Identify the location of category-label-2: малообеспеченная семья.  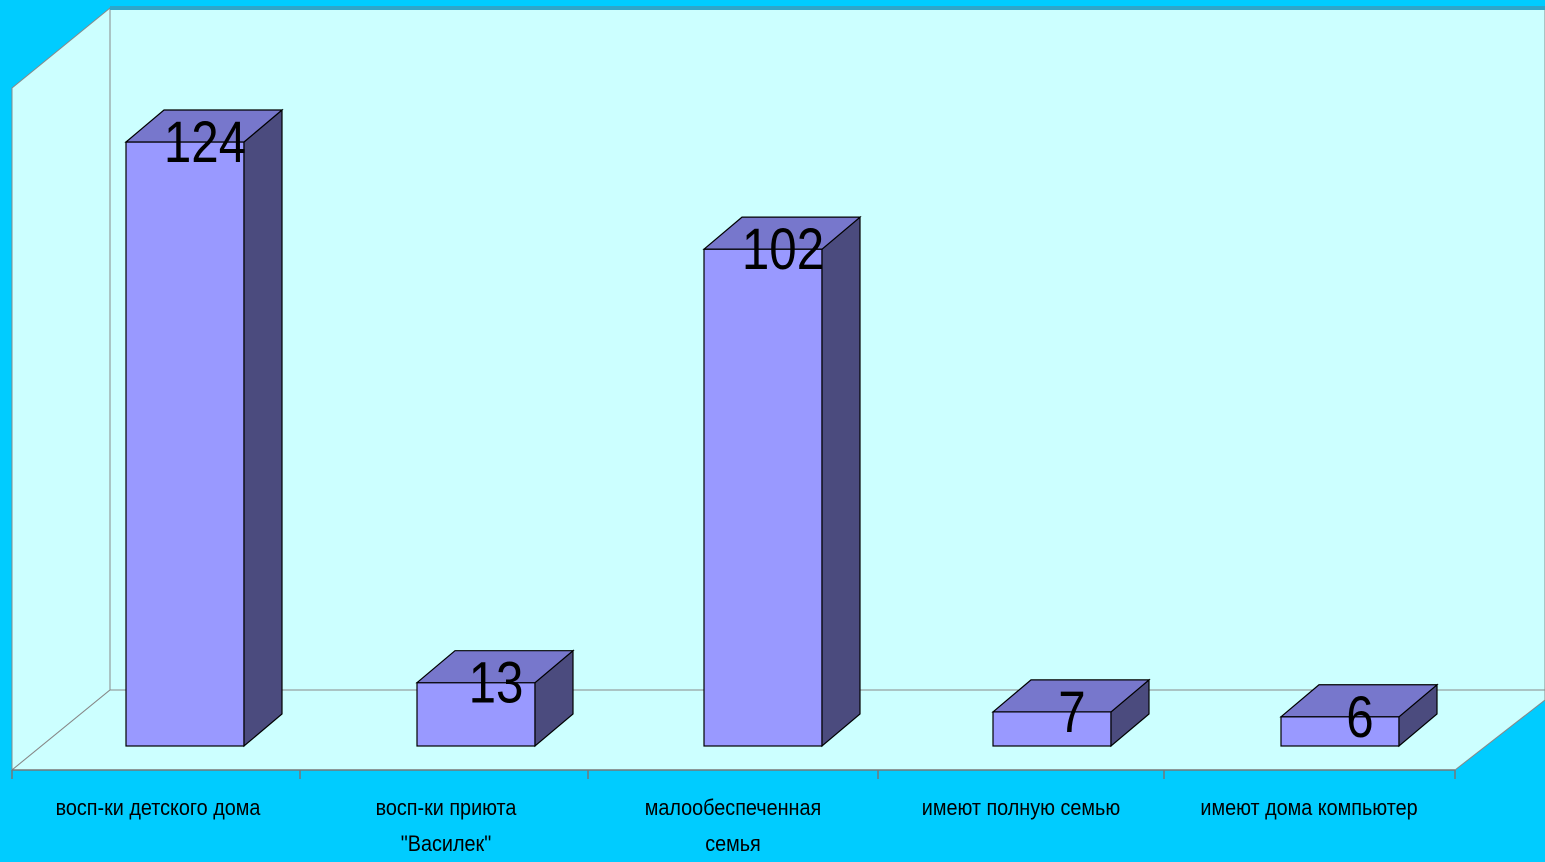
(733, 825).